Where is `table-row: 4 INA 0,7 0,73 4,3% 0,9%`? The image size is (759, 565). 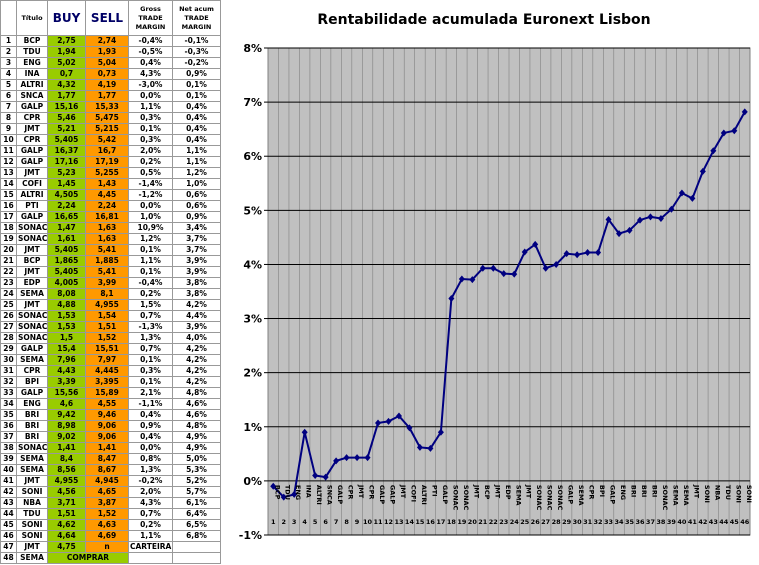 table-row: 4 INA 0,7 0,73 4,3% 0,9% is located at coordinates (110, 74).